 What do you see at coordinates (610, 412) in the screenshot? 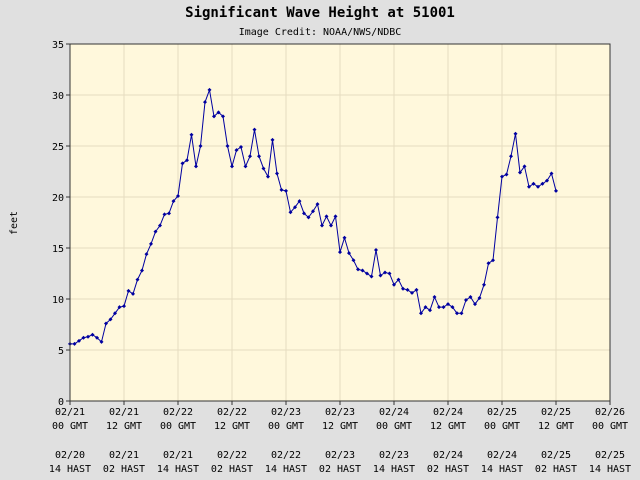
I see `x-tick-label: 02/26` at bounding box center [610, 412].